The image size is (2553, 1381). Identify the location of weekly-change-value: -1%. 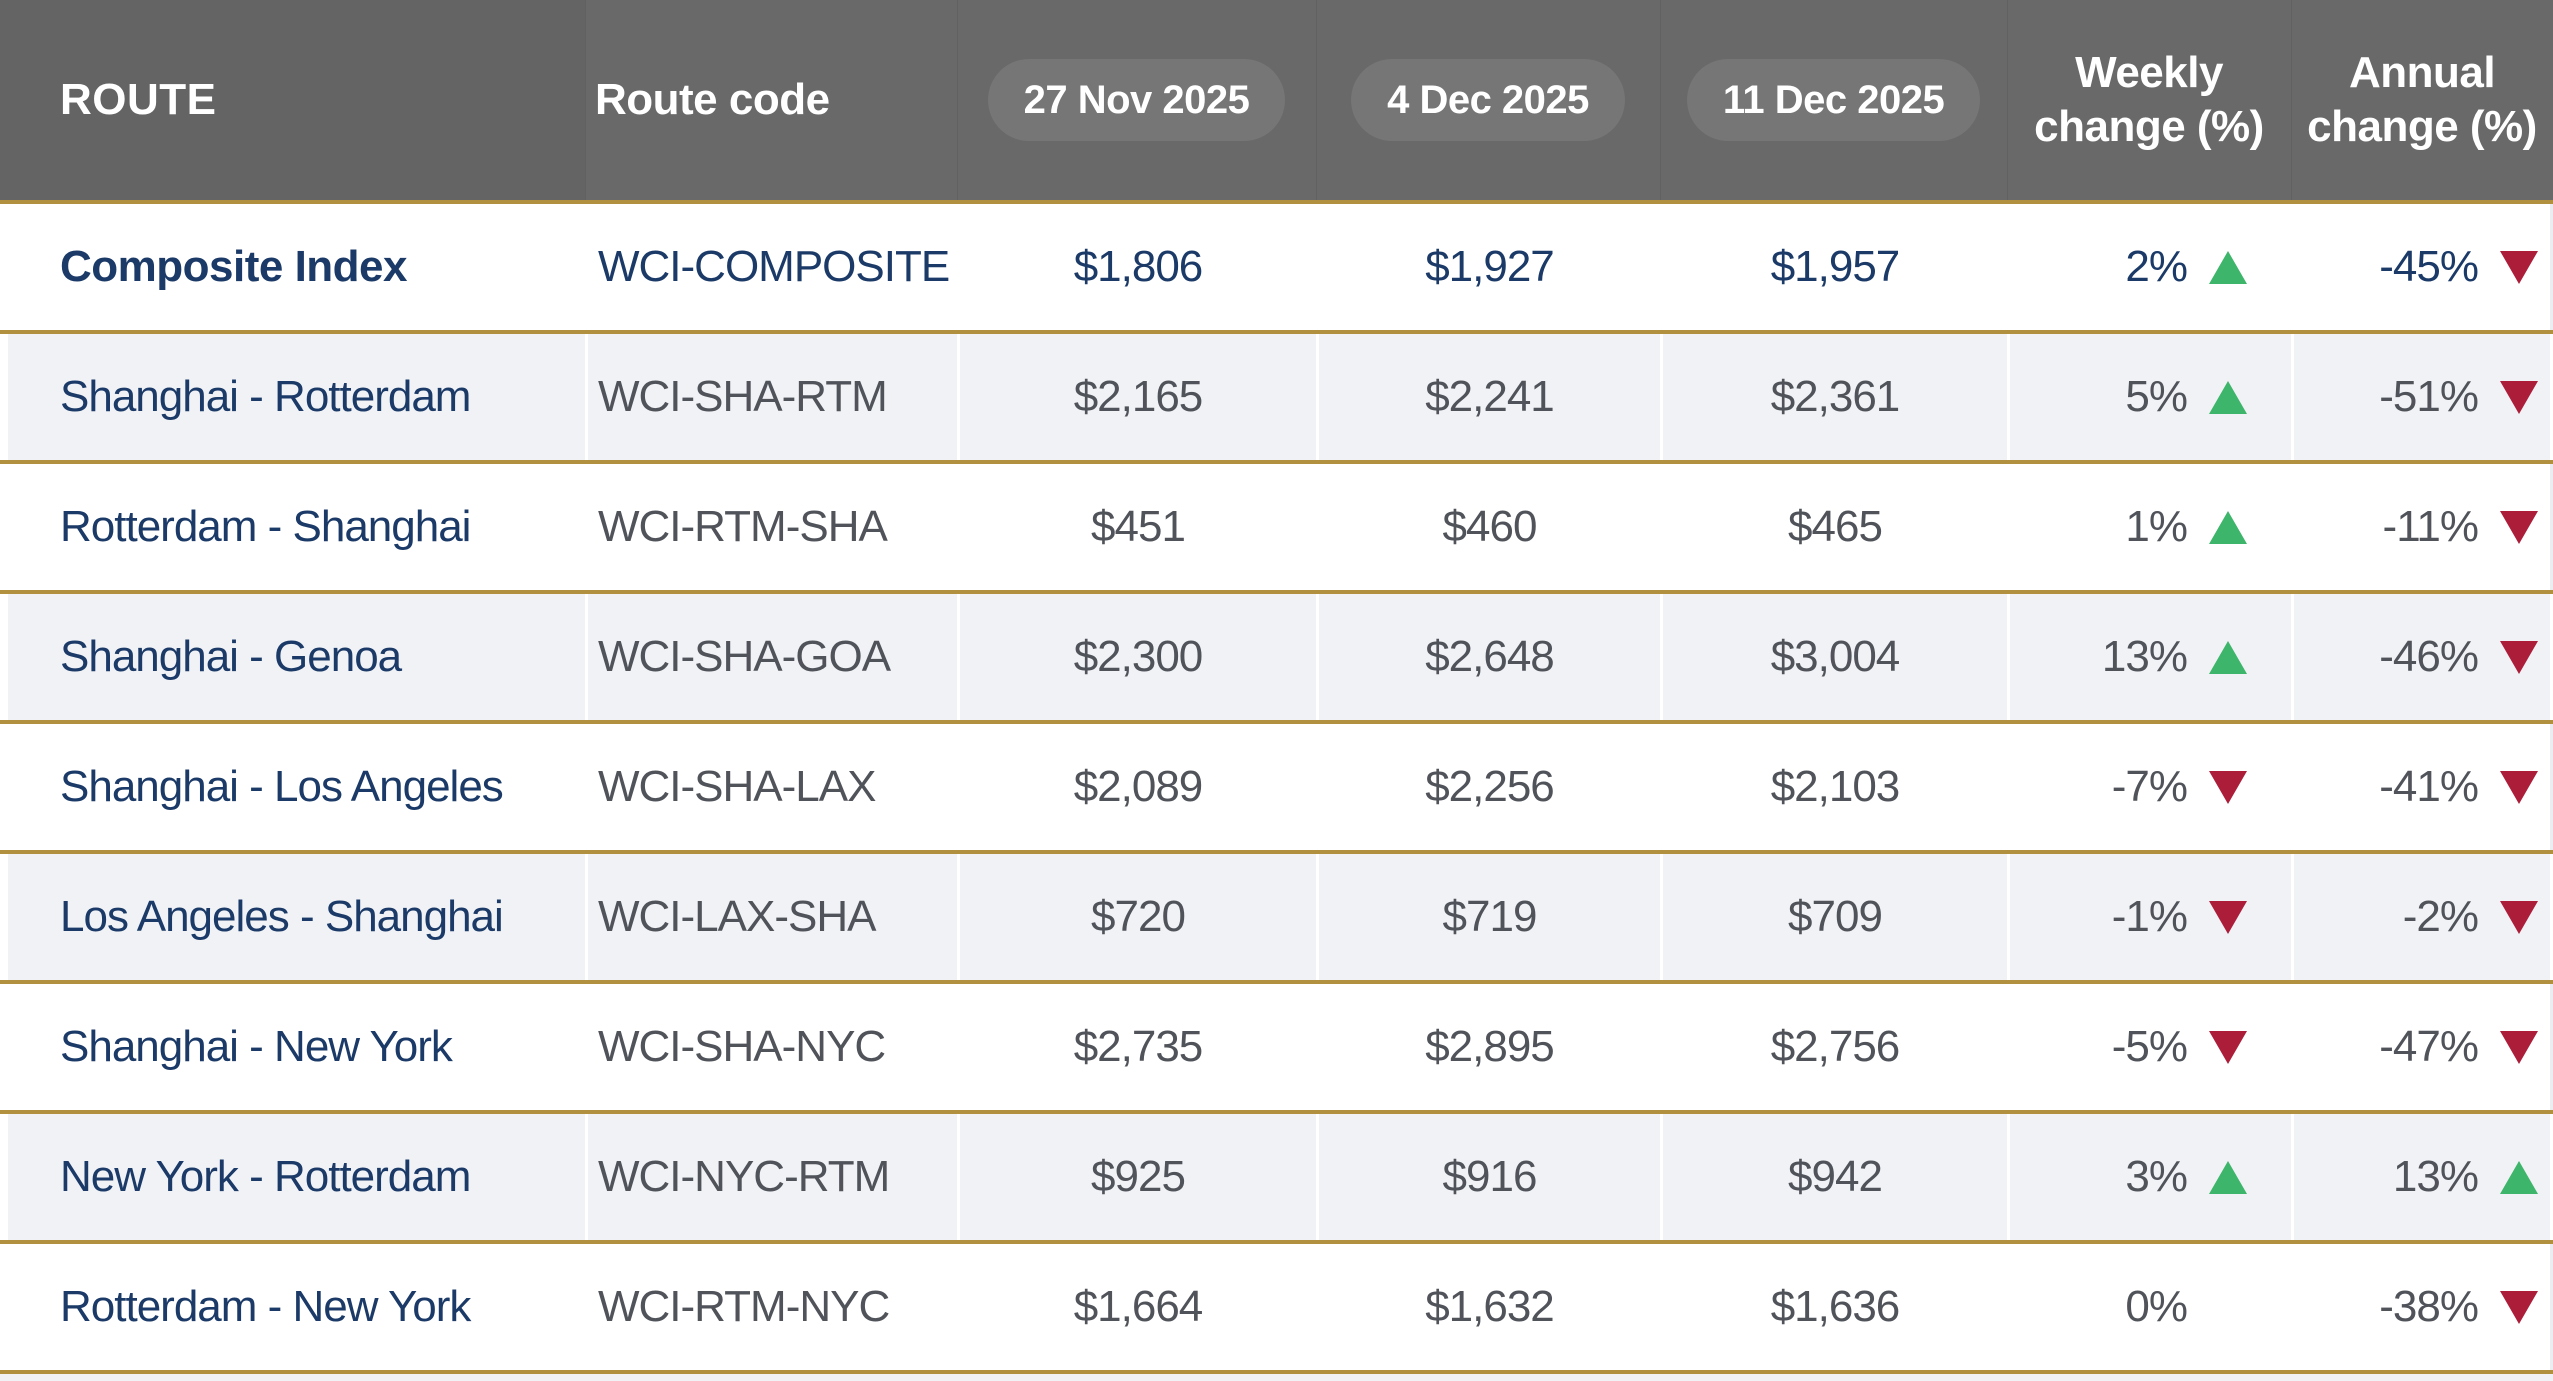
(2149, 916).